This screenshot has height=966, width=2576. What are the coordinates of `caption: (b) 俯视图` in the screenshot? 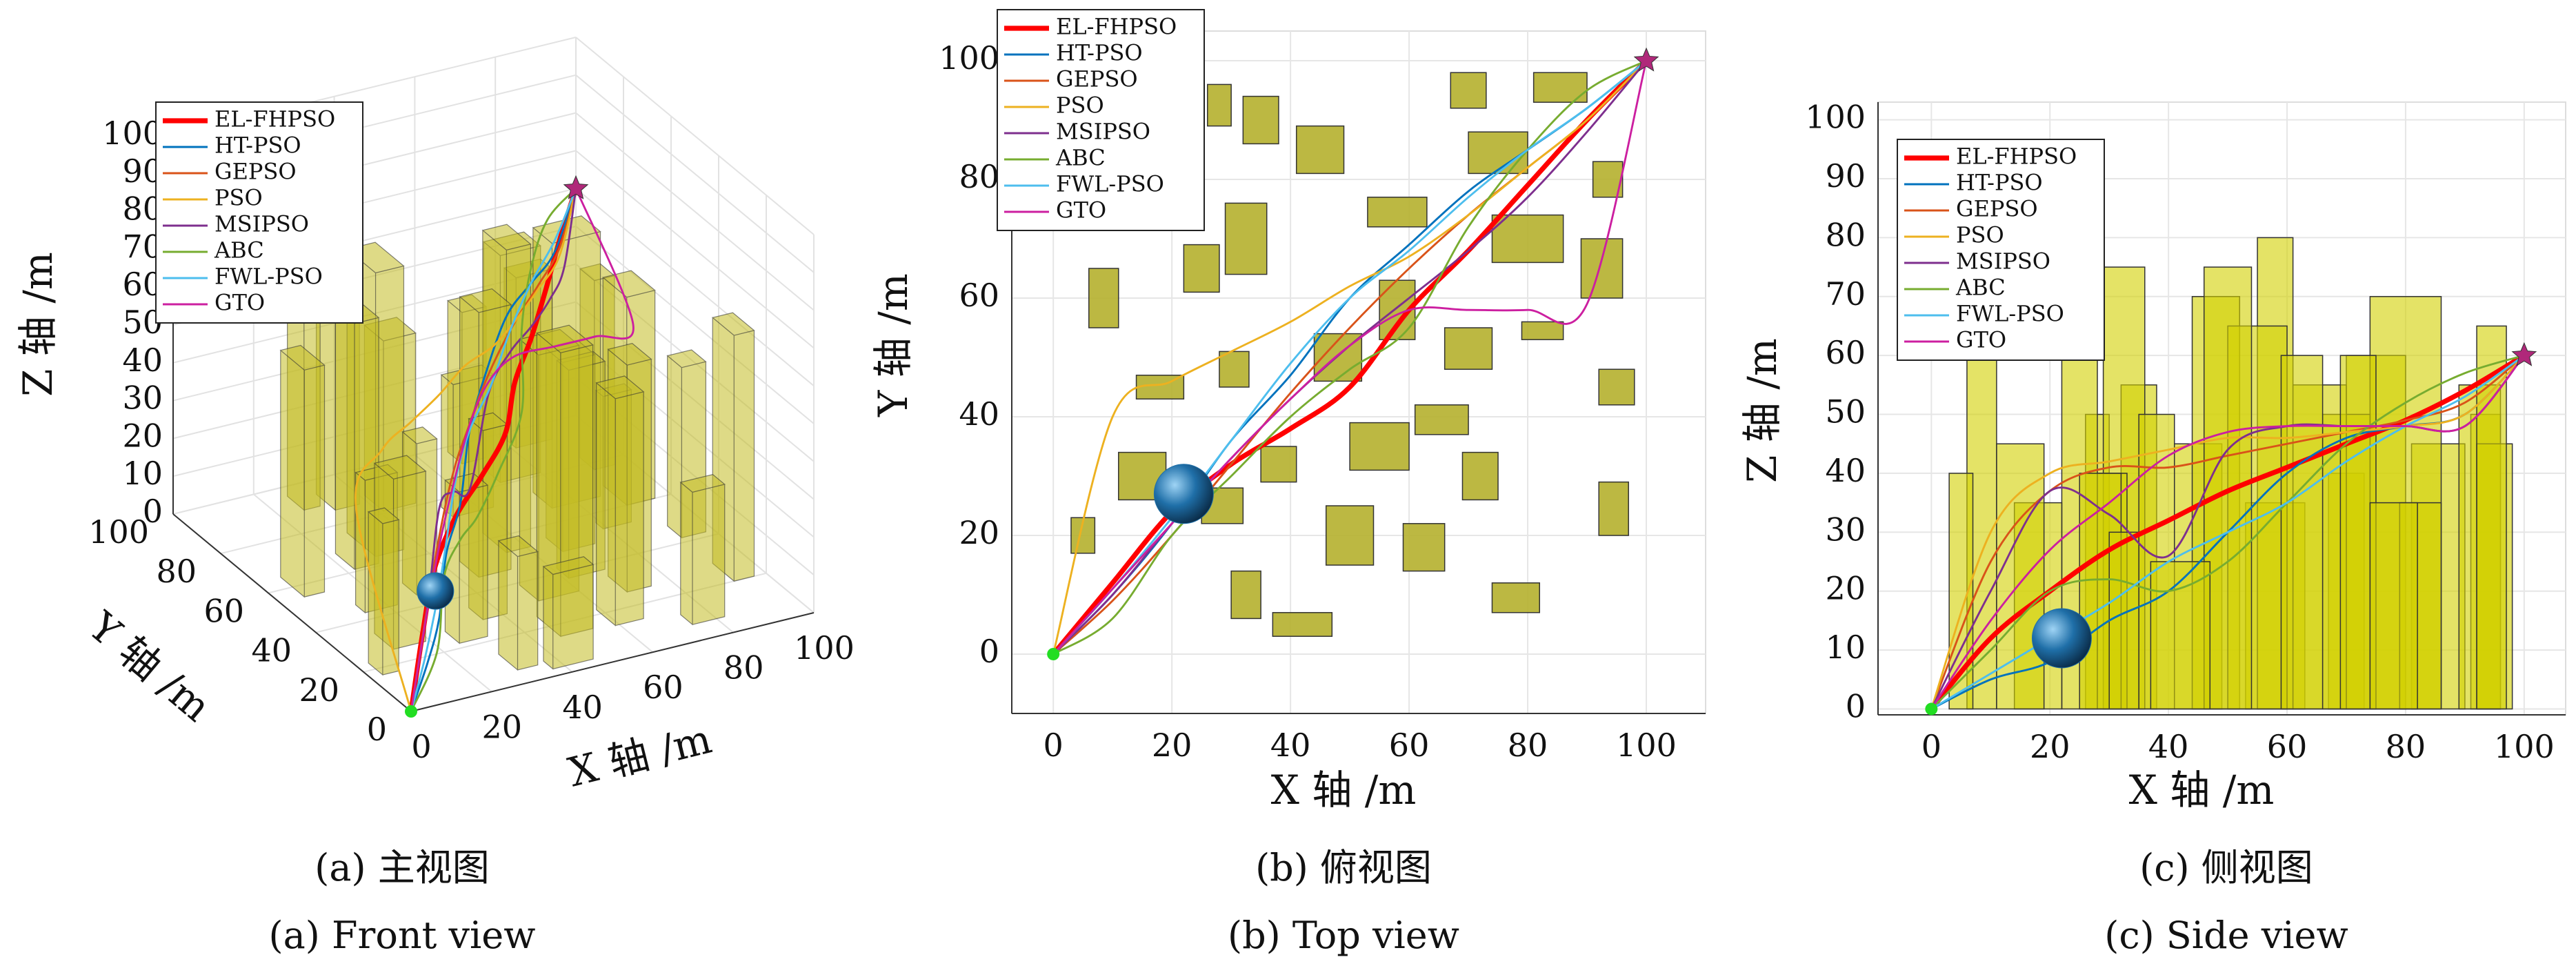 It's located at (1343, 867).